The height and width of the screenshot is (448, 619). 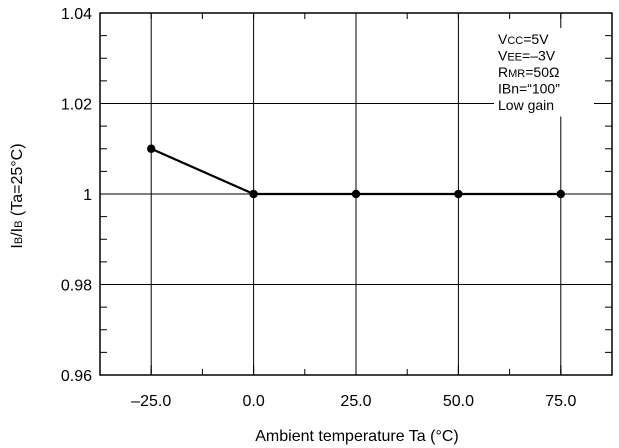 What do you see at coordinates (76, 14) in the screenshot?
I see `y-tick-label: 1.04` at bounding box center [76, 14].